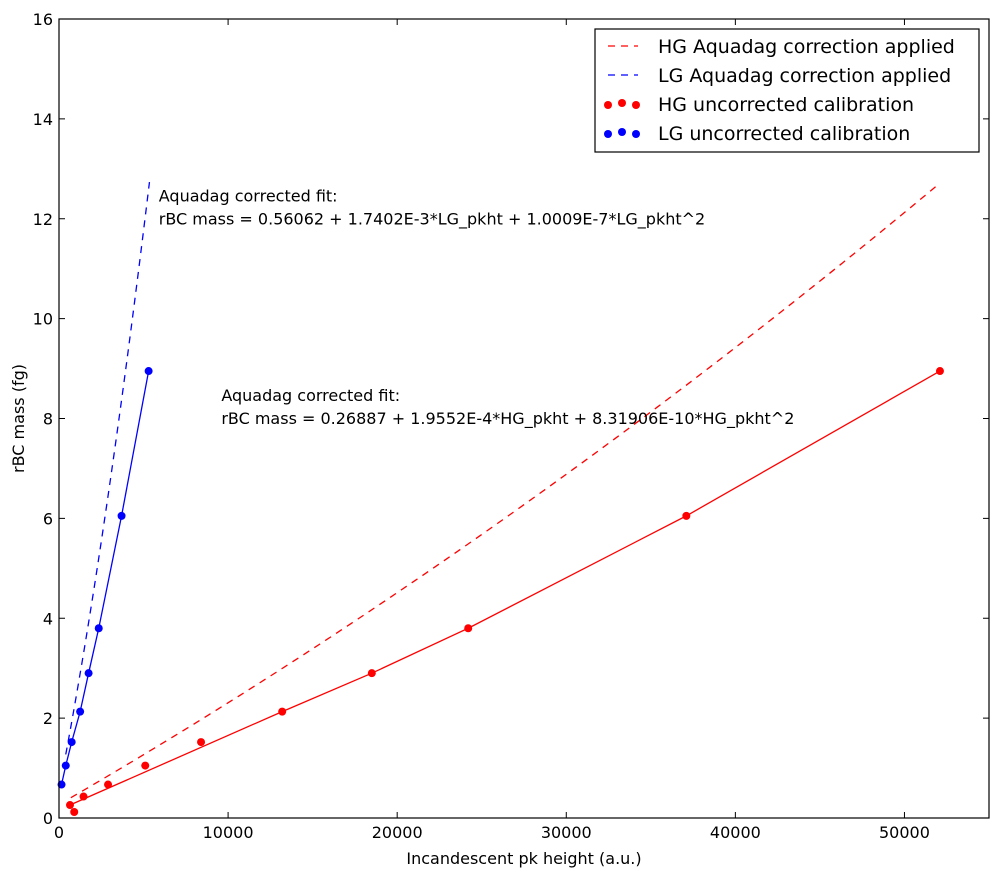 Image resolution: width=998 pixels, height=877 pixels. I want to click on x-tick-label: 10000, so click(228, 832).